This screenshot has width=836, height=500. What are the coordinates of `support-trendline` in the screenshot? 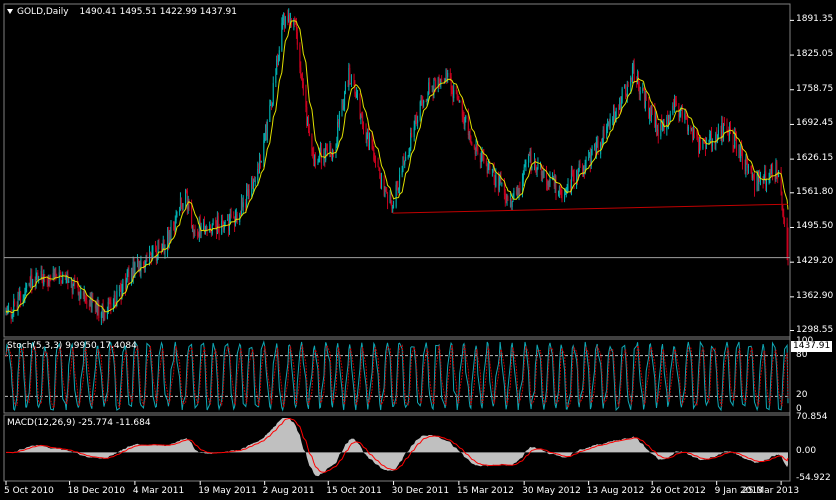 It's located at (590, 208).